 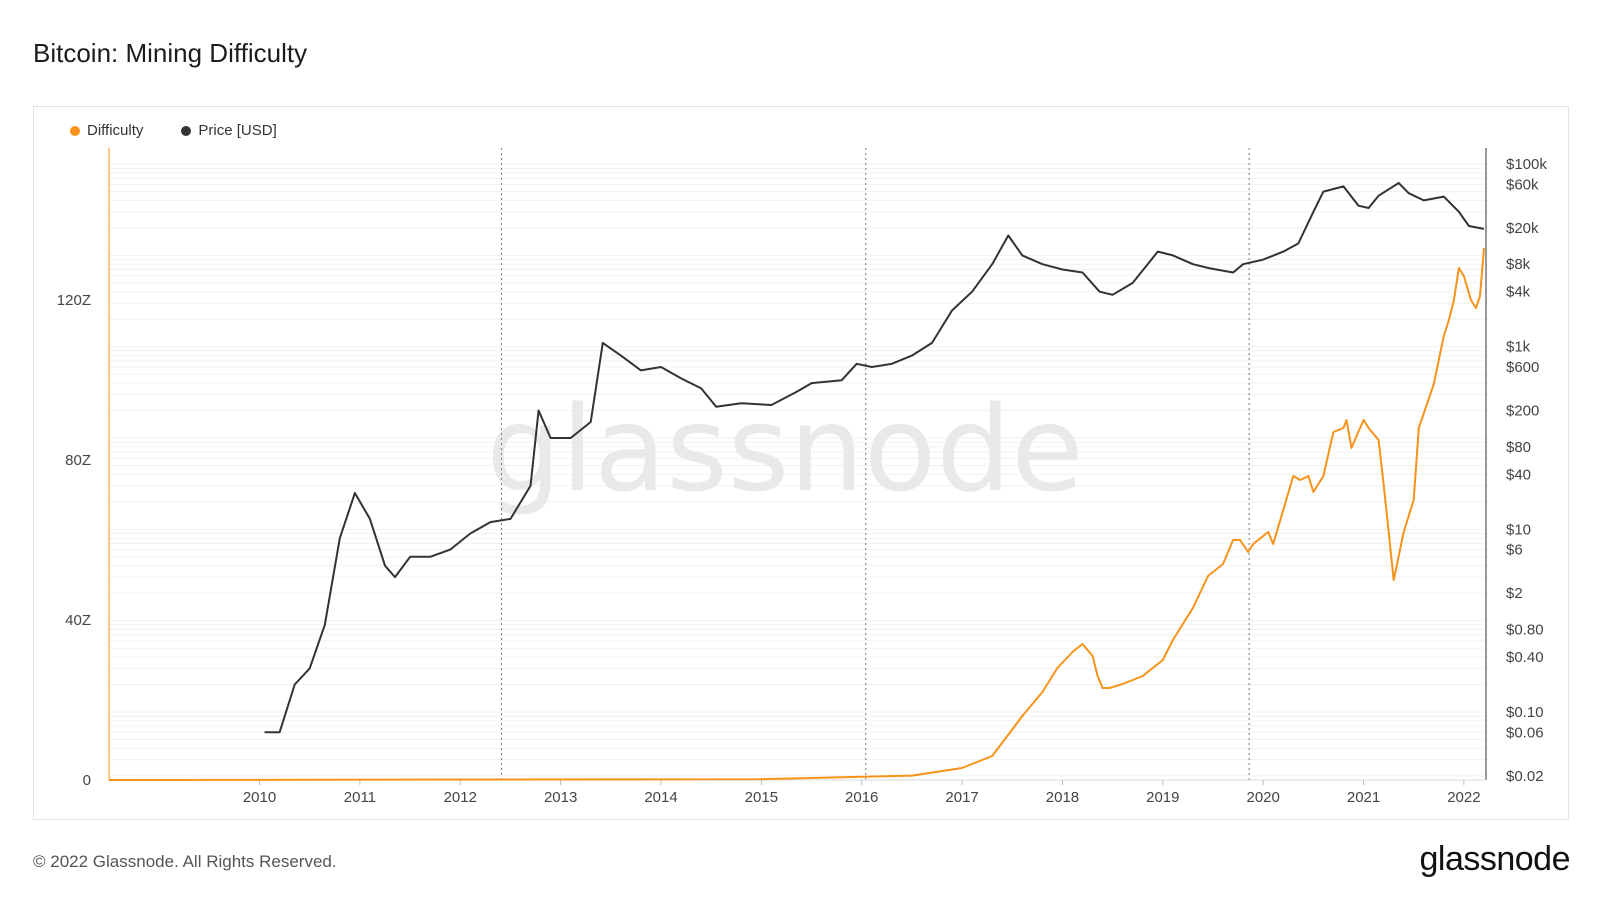 What do you see at coordinates (961, 797) in the screenshot?
I see `x-tick-label: 2017` at bounding box center [961, 797].